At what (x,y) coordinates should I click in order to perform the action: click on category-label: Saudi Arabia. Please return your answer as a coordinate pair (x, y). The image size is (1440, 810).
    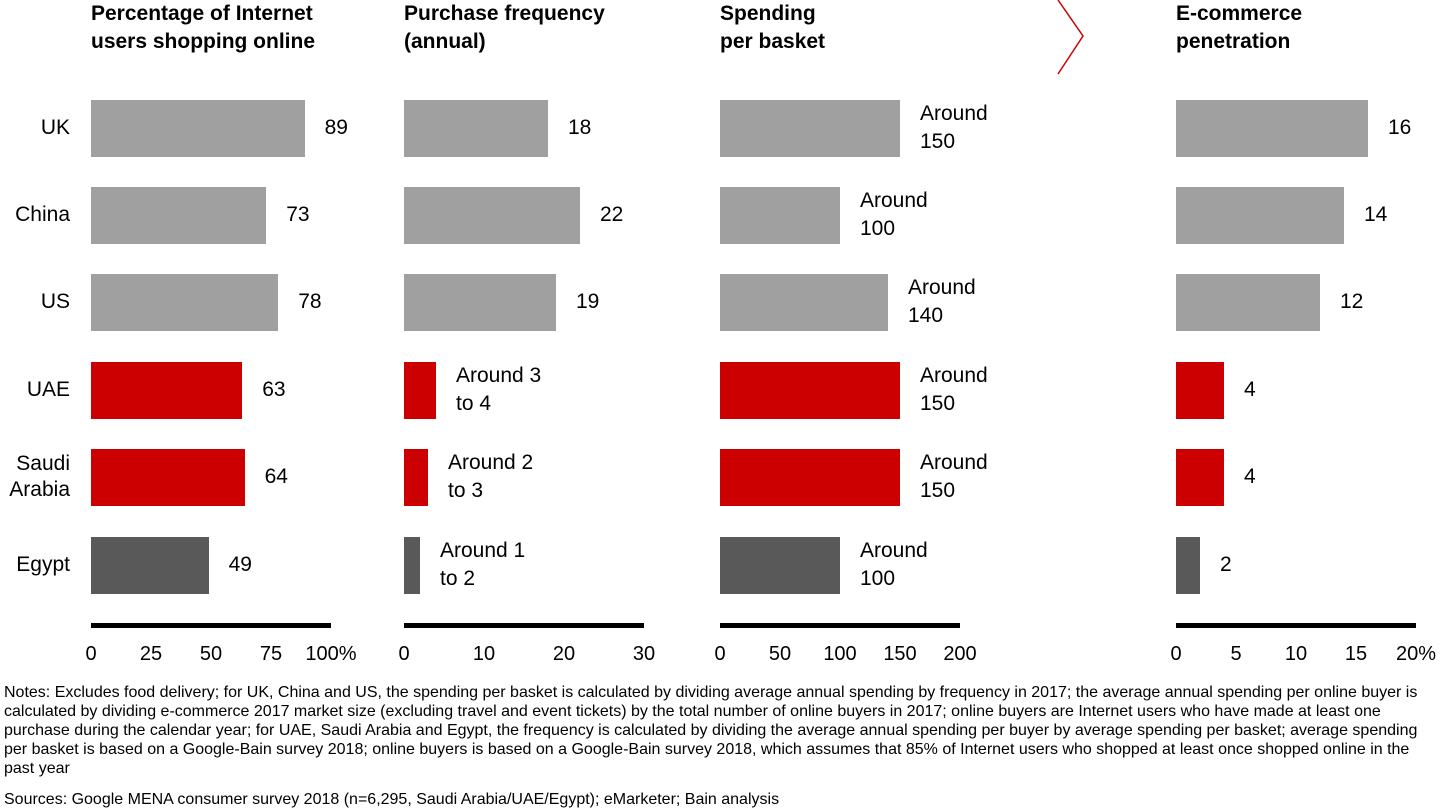
    Looking at the image, I should click on (39, 476).